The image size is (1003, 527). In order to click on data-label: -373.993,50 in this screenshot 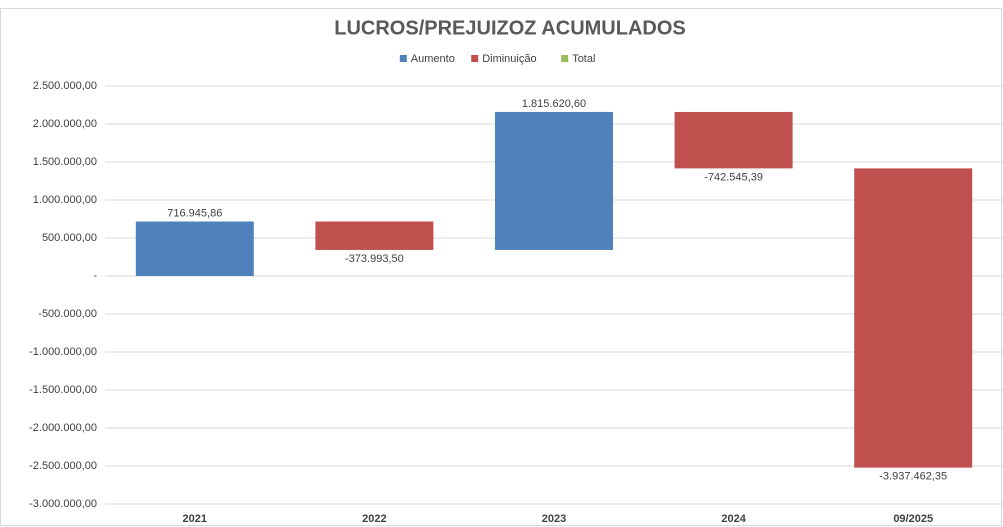, I will do `click(374, 259)`.